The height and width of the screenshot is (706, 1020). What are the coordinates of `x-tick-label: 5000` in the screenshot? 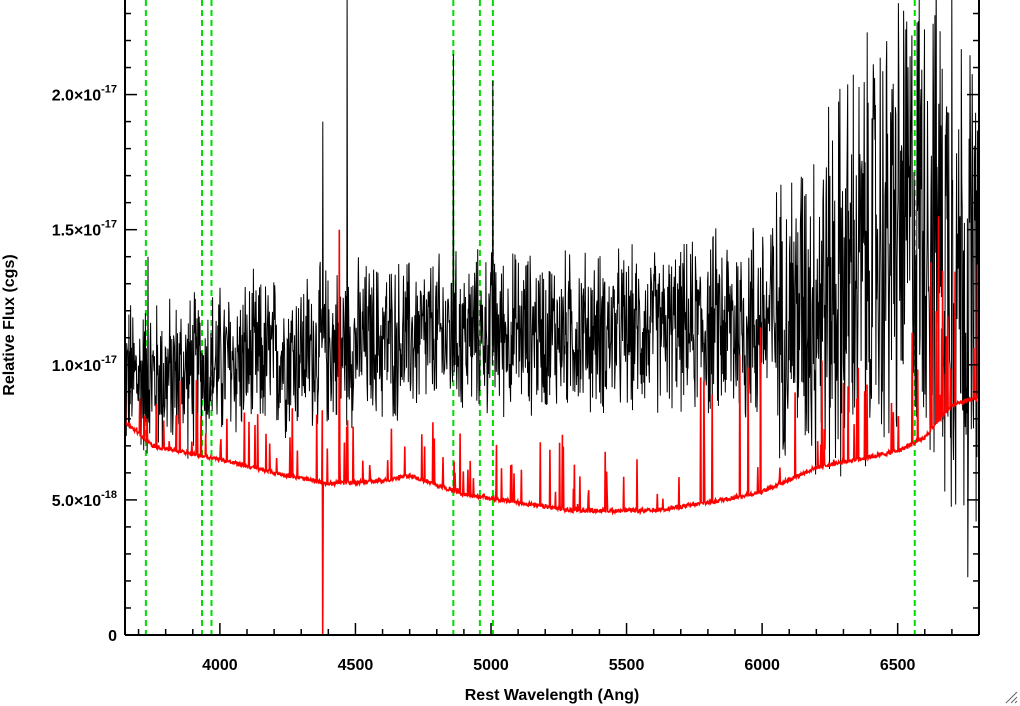 It's located at (491, 665).